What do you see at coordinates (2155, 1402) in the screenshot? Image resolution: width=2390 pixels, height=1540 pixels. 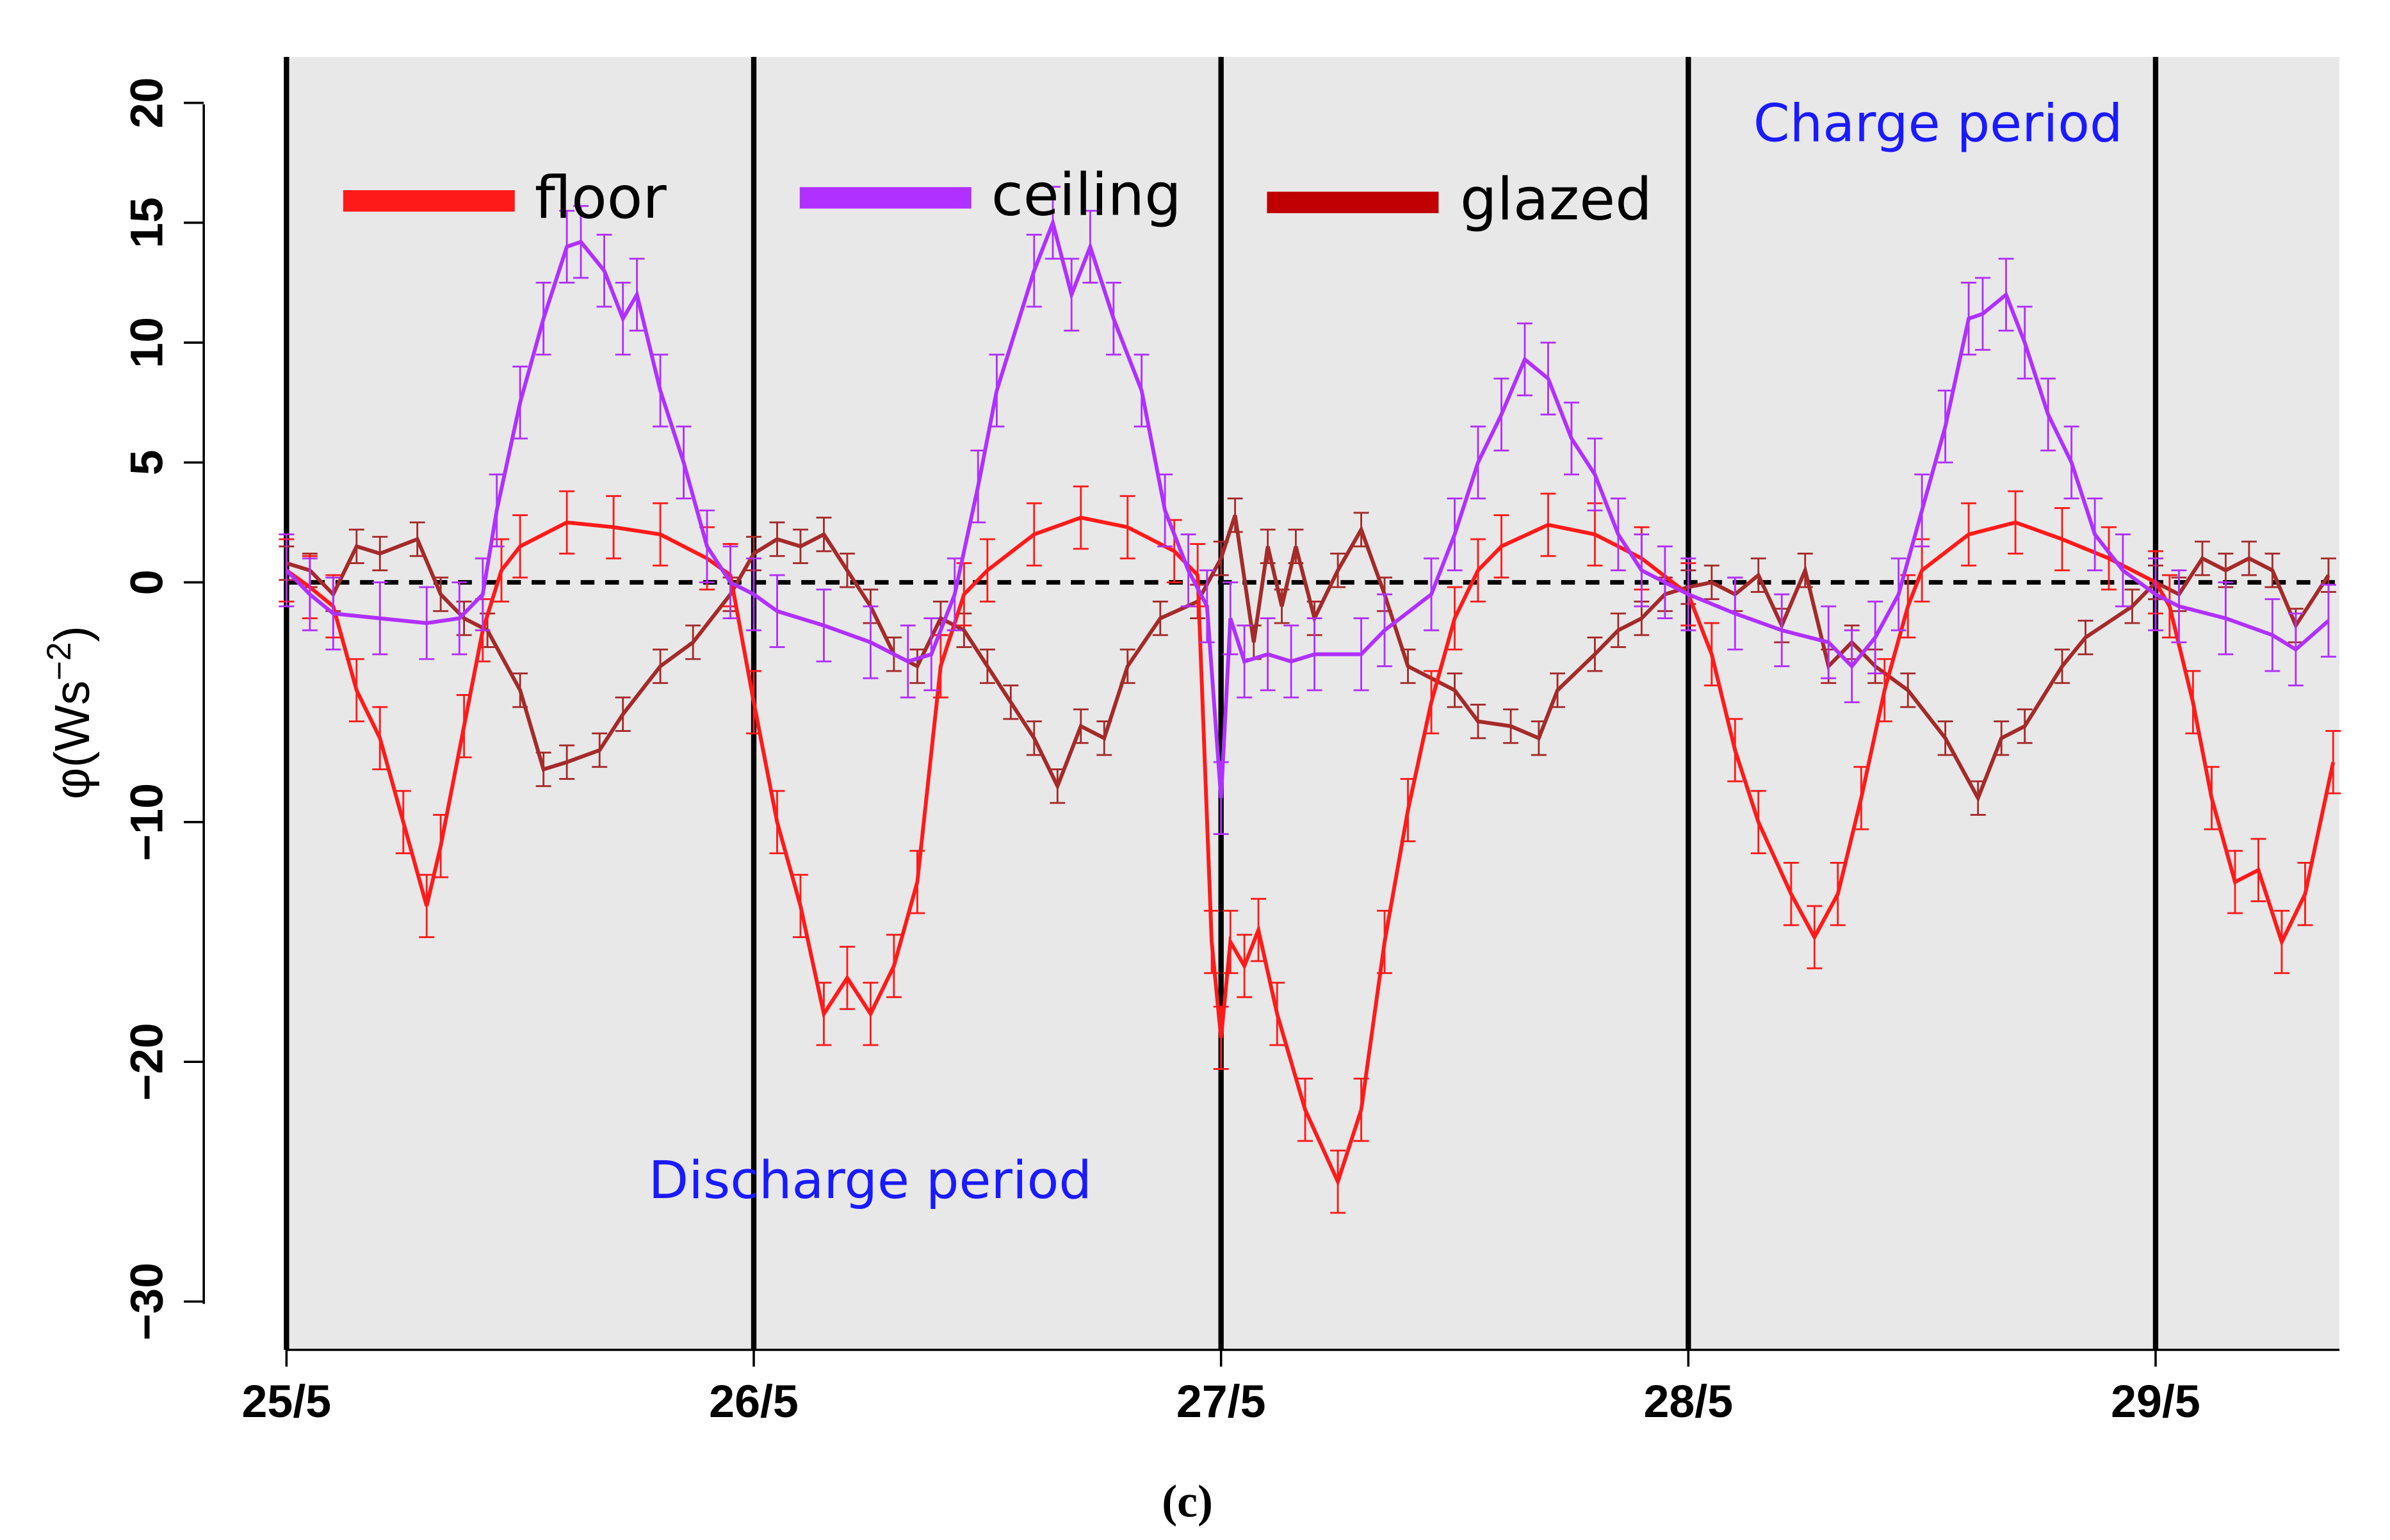 I see `x-tick-label: 29/5` at bounding box center [2155, 1402].